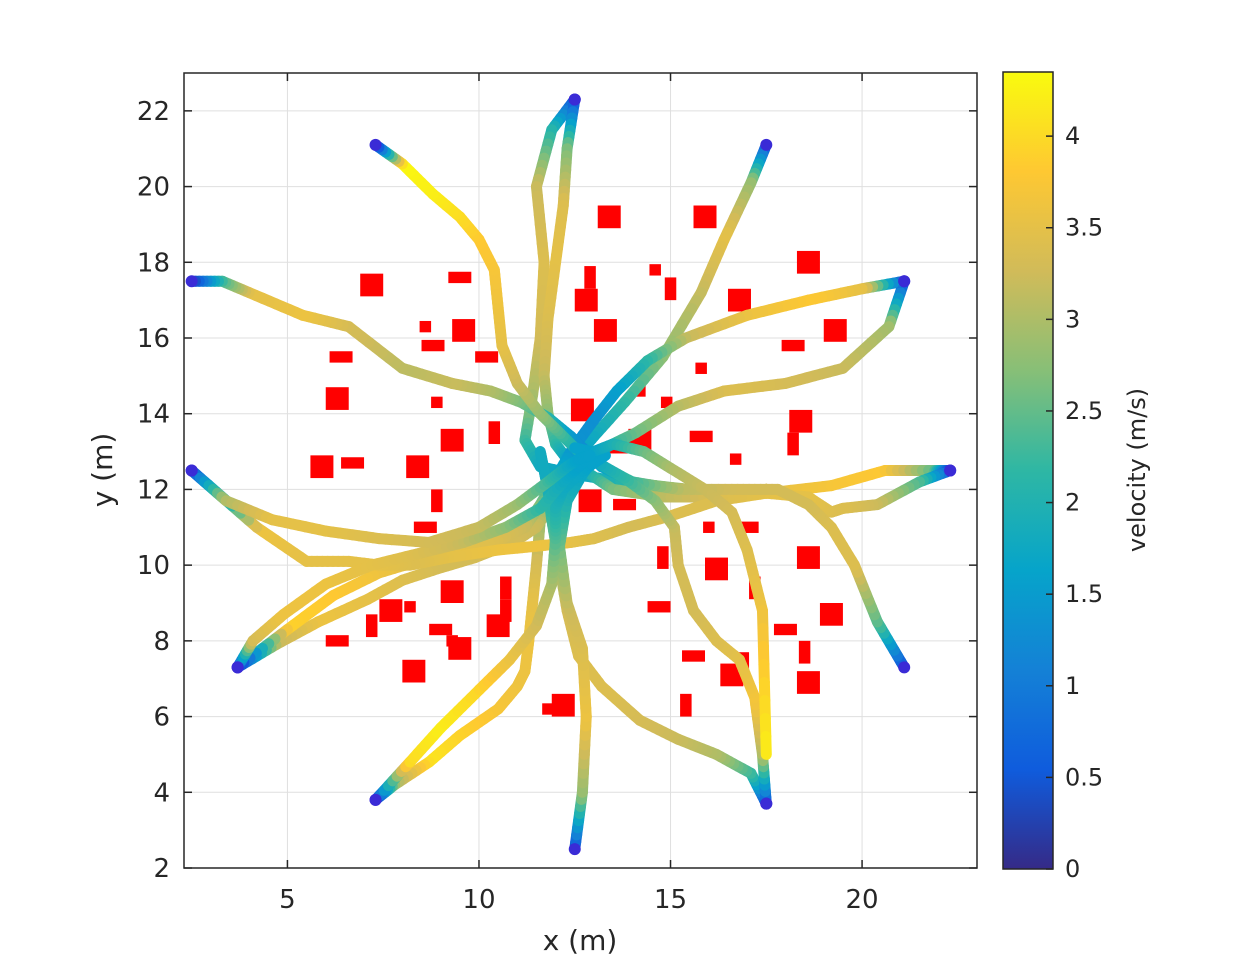  Describe the element at coordinates (153, 263) in the screenshot. I see `y-tick-label: 18` at that location.